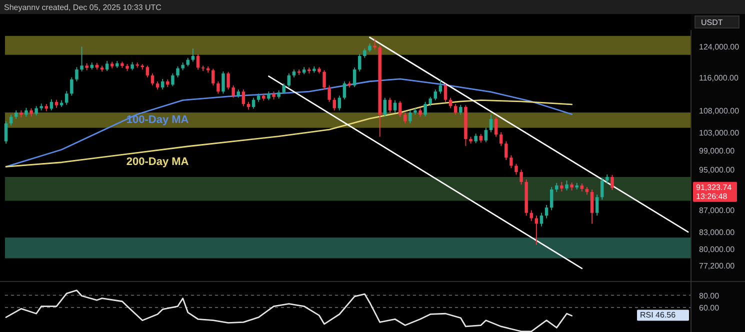  What do you see at coordinates (717, 232) in the screenshot?
I see `y-tick-label: 83,000.00` at bounding box center [717, 232].